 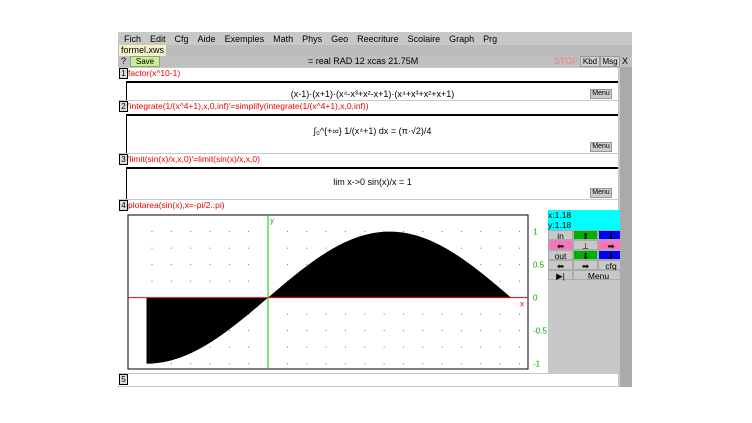 What do you see at coordinates (181, 38) in the screenshot?
I see `menu-cfg: Cfg` at bounding box center [181, 38].